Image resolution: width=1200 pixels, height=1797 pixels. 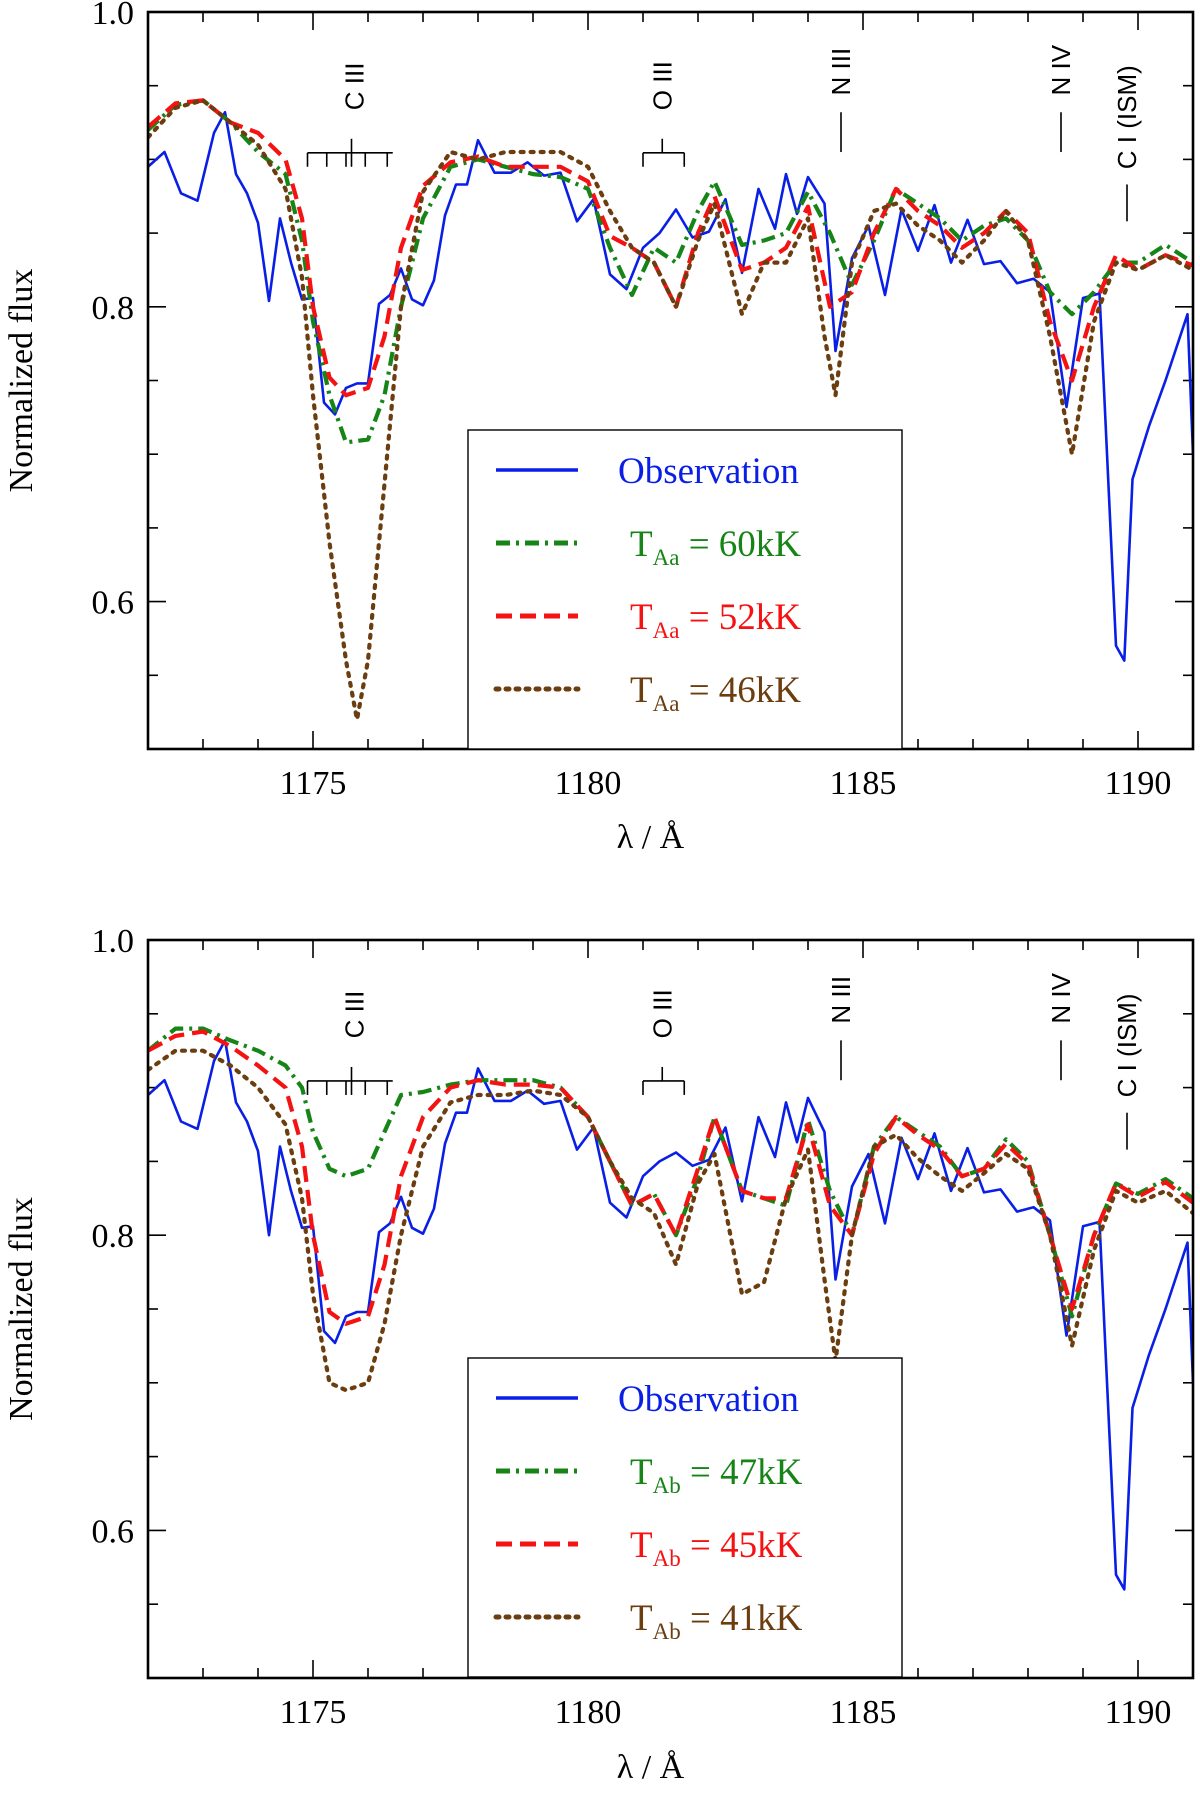 I want to click on legend-entry-label: TAa = 60kK, so click(x=715, y=547).